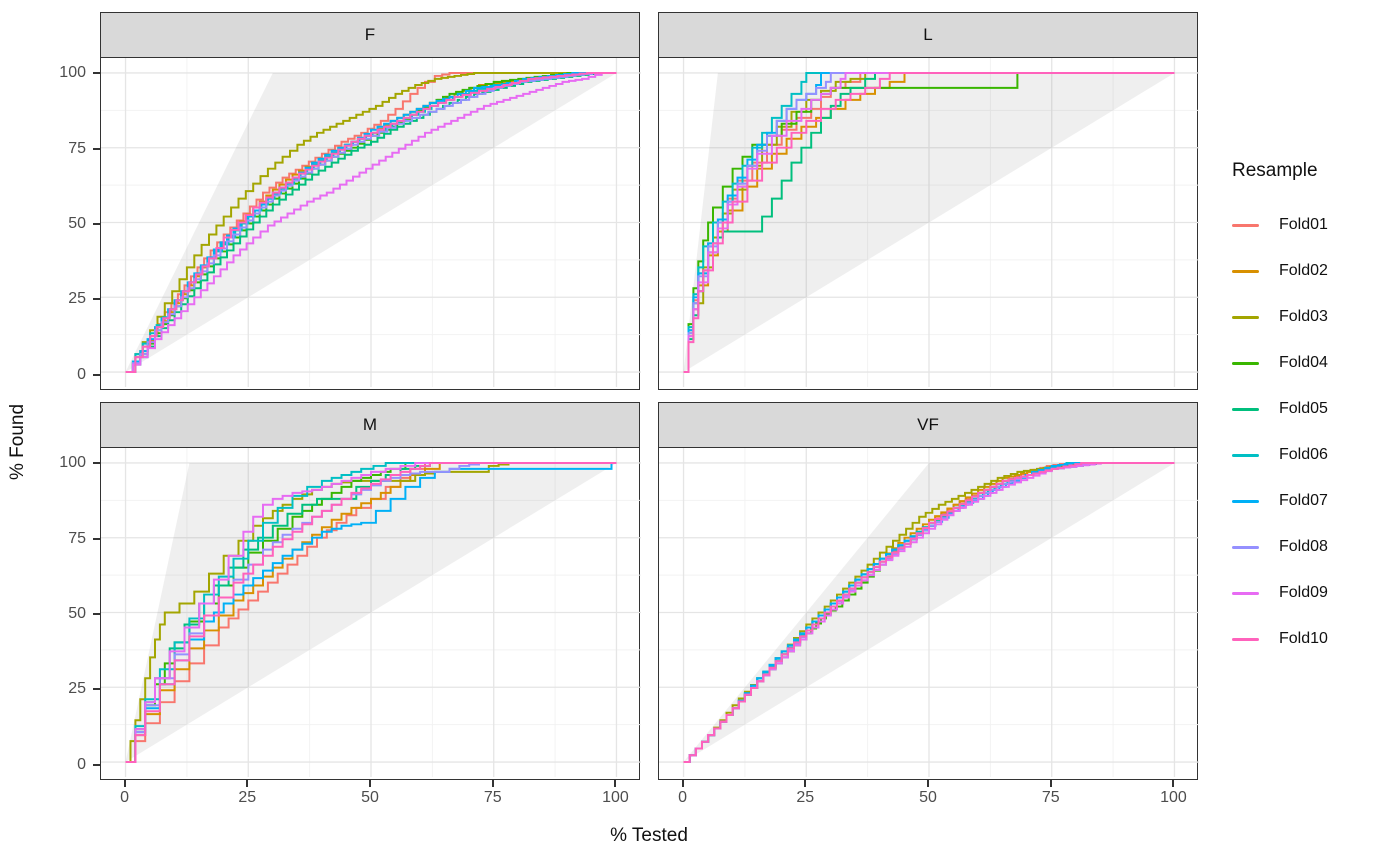  Describe the element at coordinates (1303, 224) in the screenshot. I see `legend-item-label: Fold01` at that location.